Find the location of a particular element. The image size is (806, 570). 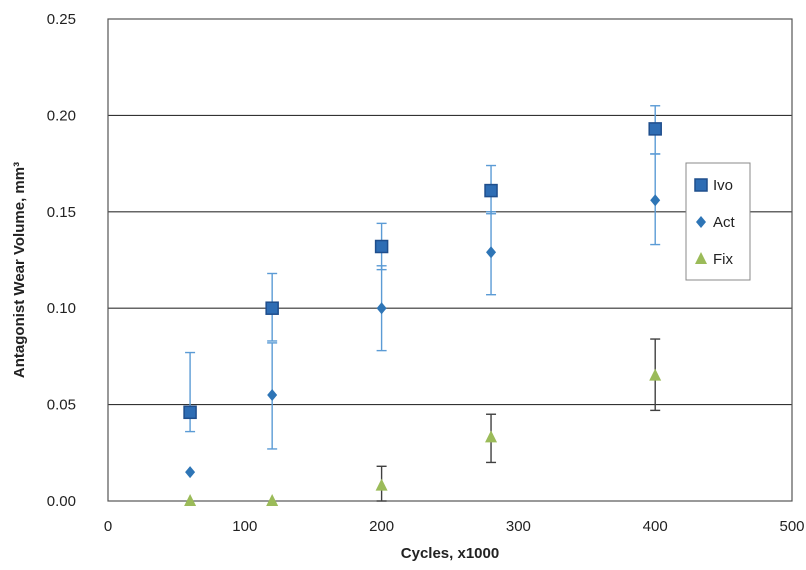

legend-item-act: Act is located at coordinates (716, 222).